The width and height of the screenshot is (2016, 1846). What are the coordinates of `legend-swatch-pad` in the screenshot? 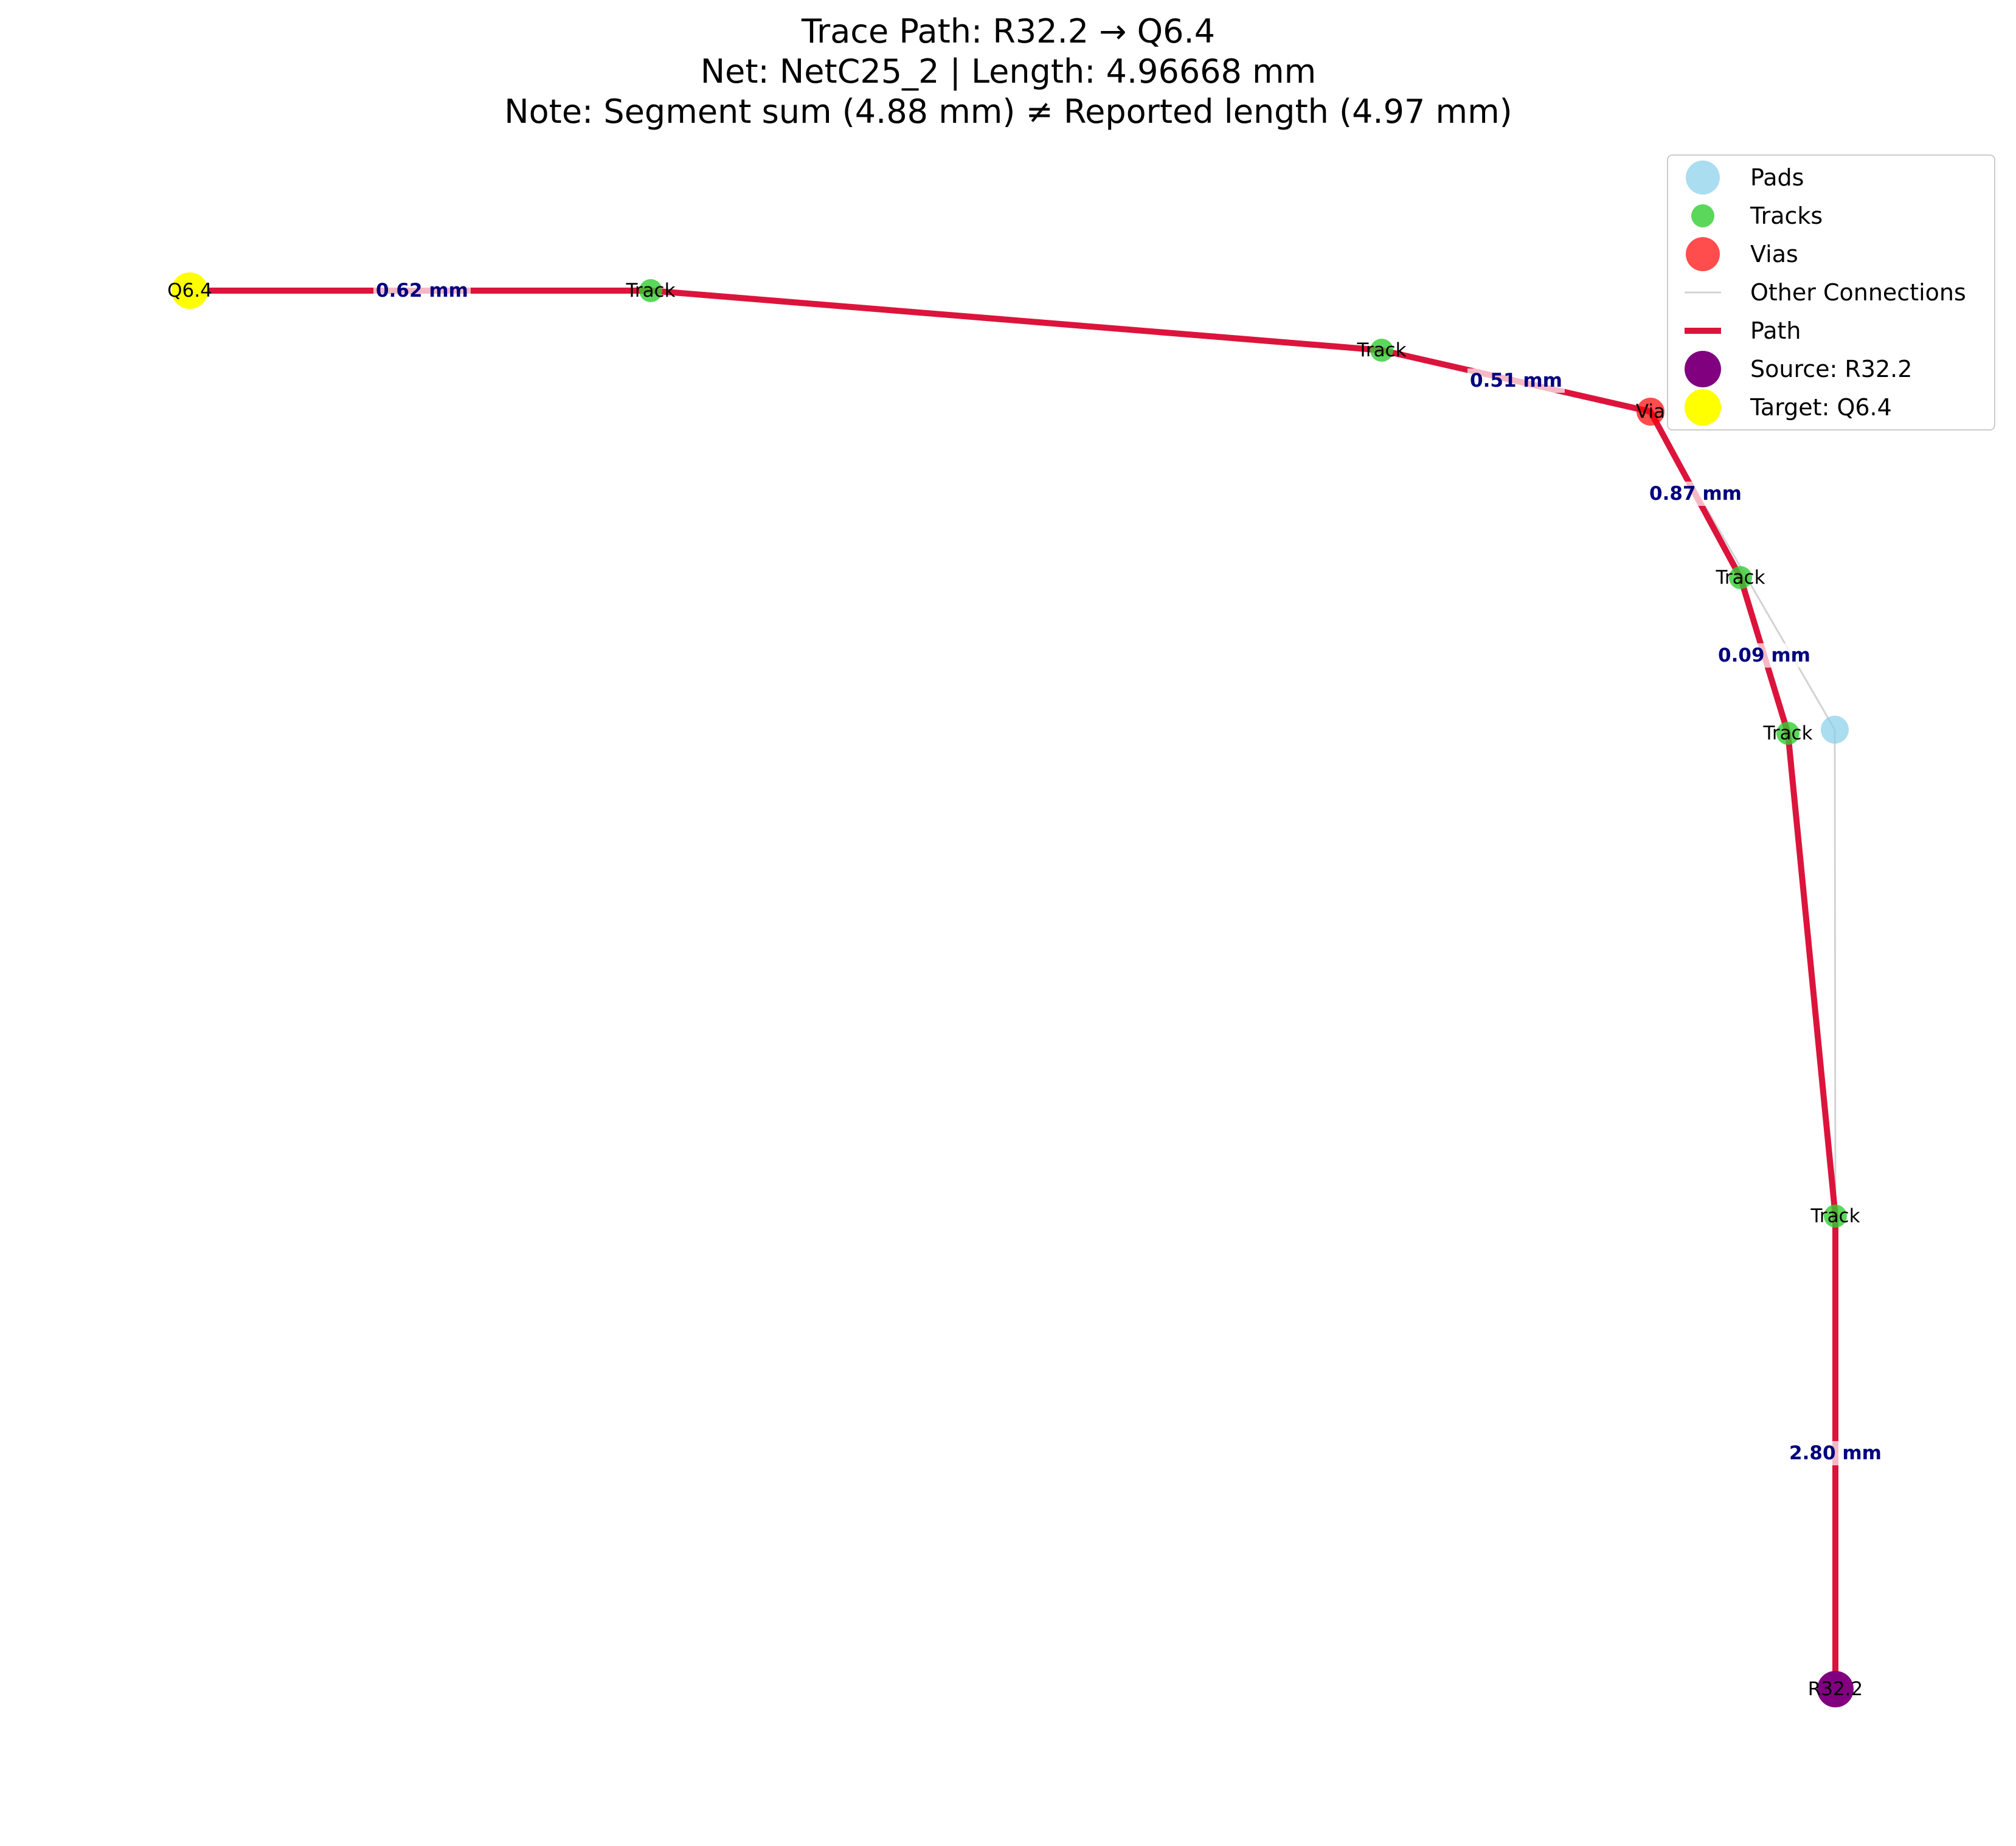 It's located at (1703, 178).